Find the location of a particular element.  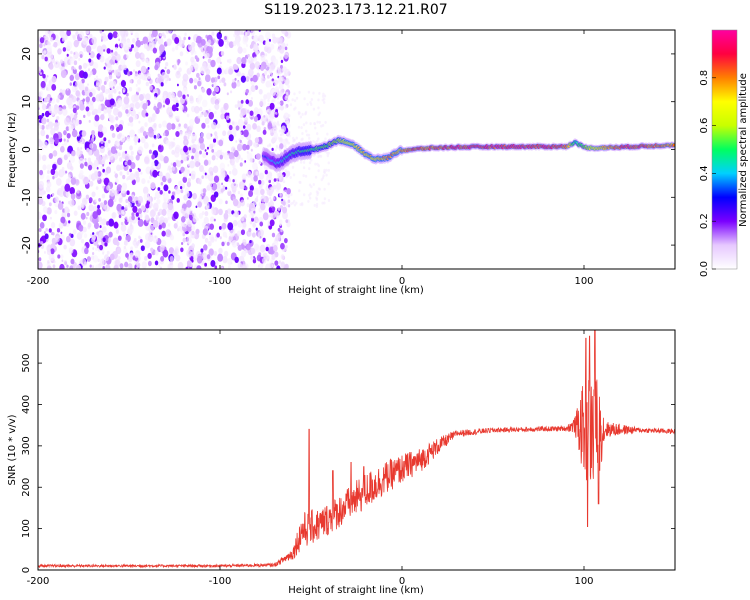

x-tick-label: -100 is located at coordinates (220, 281).